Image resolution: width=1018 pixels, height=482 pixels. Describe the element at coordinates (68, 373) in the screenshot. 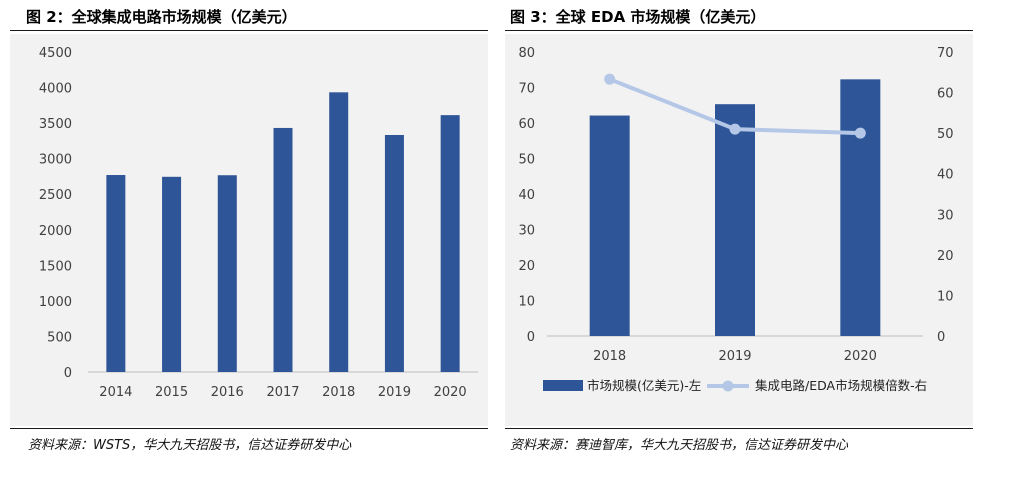

I see `y-tick-label: 0` at that location.